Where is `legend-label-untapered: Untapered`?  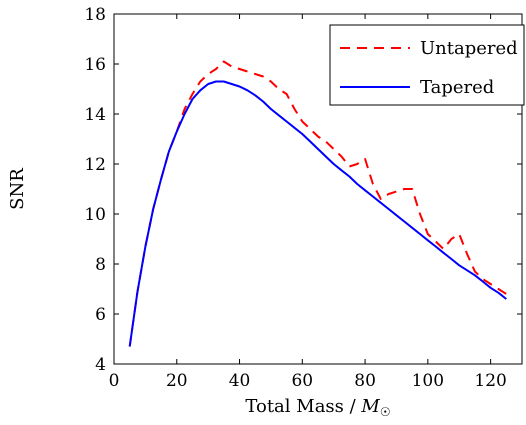
legend-label-untapered: Untapered is located at coordinates (469, 48).